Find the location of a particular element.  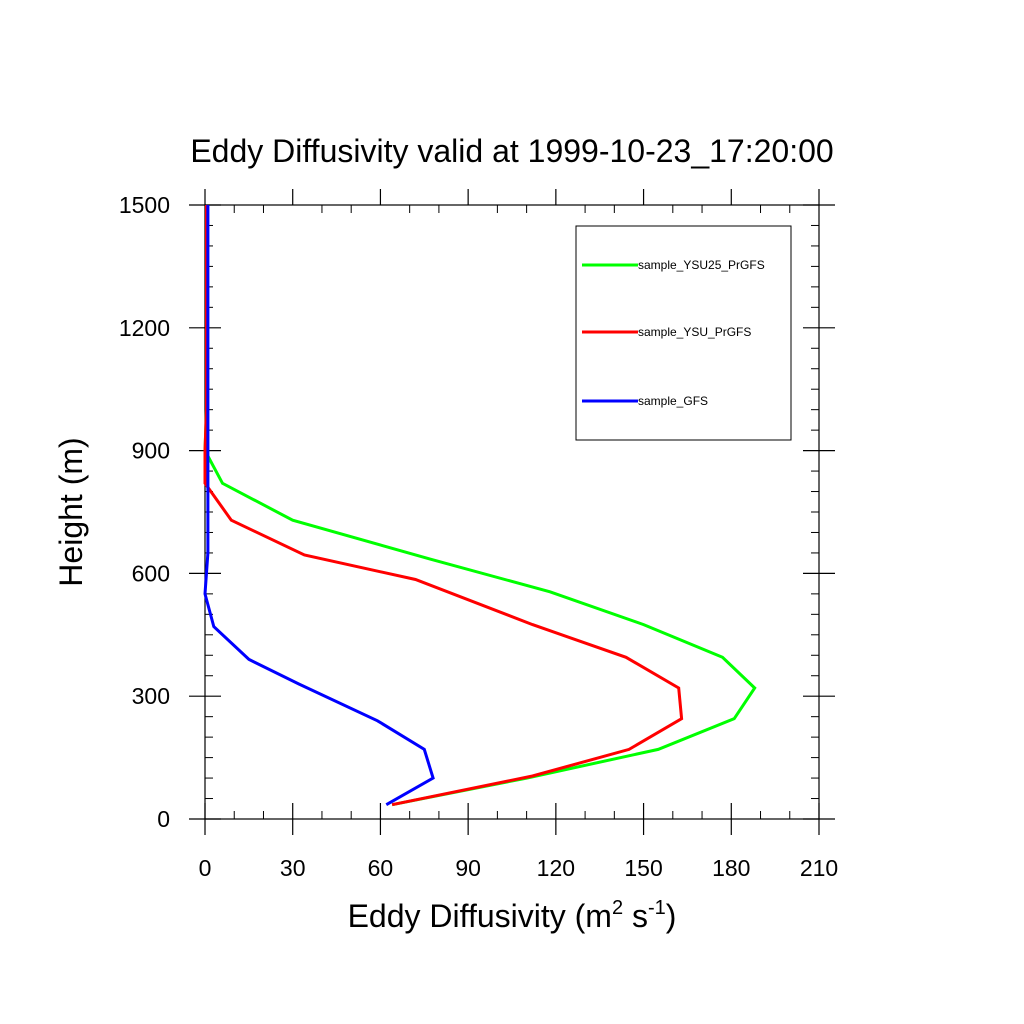

x-tick-label: 180 is located at coordinates (731, 868).